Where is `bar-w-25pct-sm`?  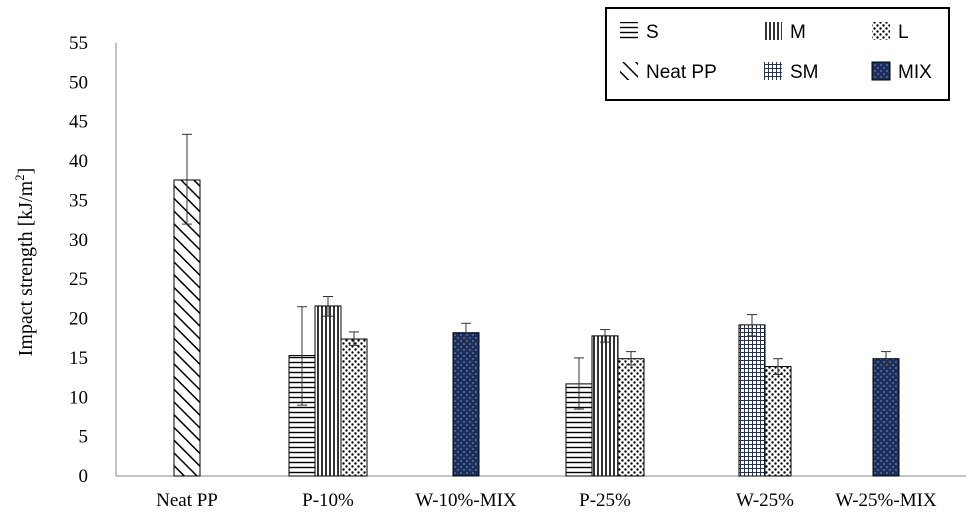
bar-w-25pct-sm is located at coordinates (752, 400).